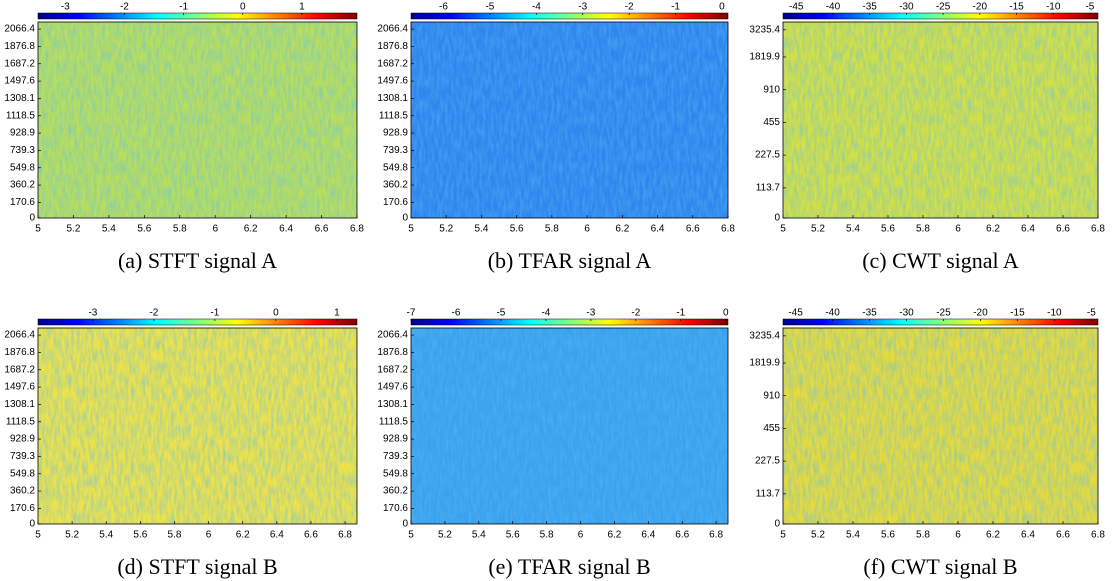  I want to click on y-tick-label: 910, so click(771, 89).